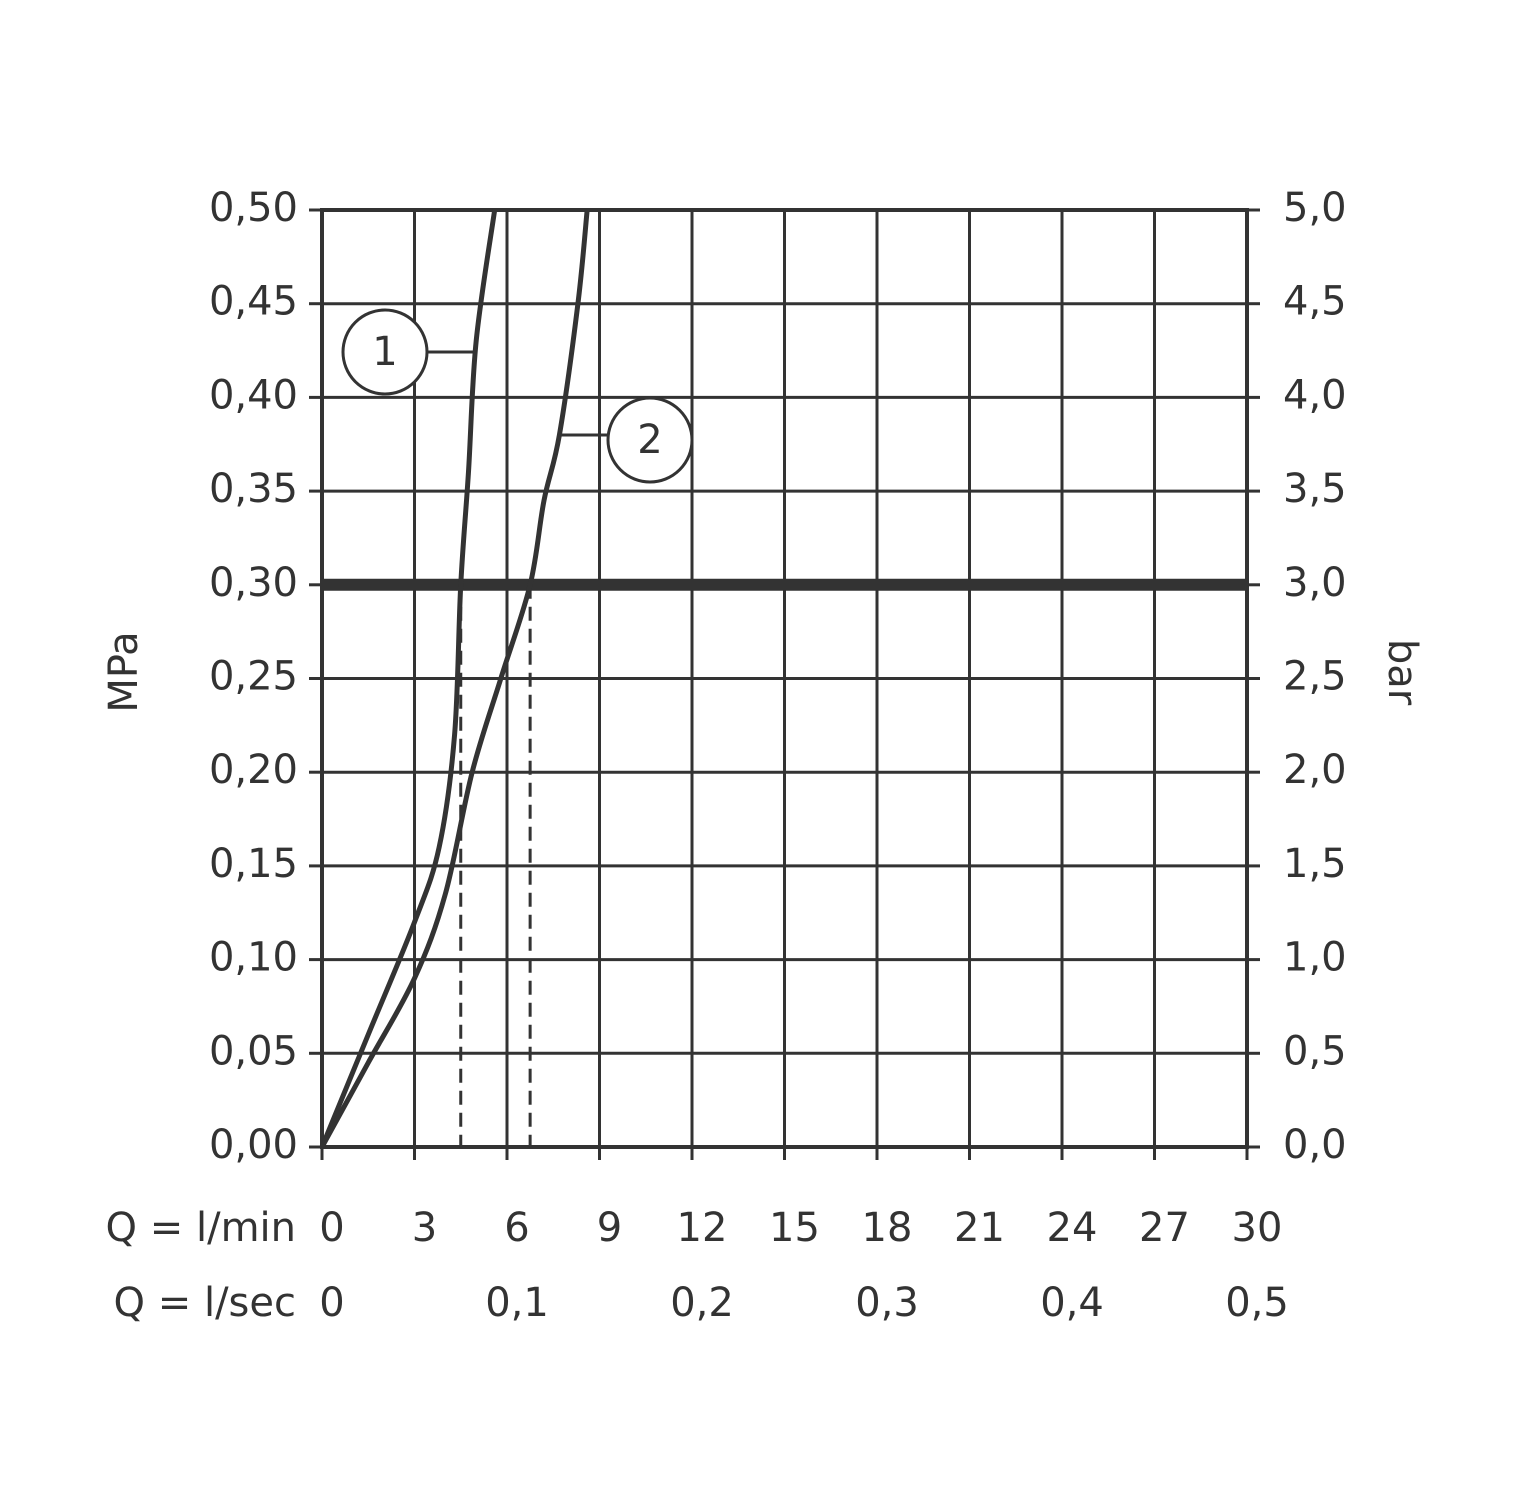 This screenshot has width=1520, height=1508. I want to click on y-tick-label: 0,10, so click(253, 958).